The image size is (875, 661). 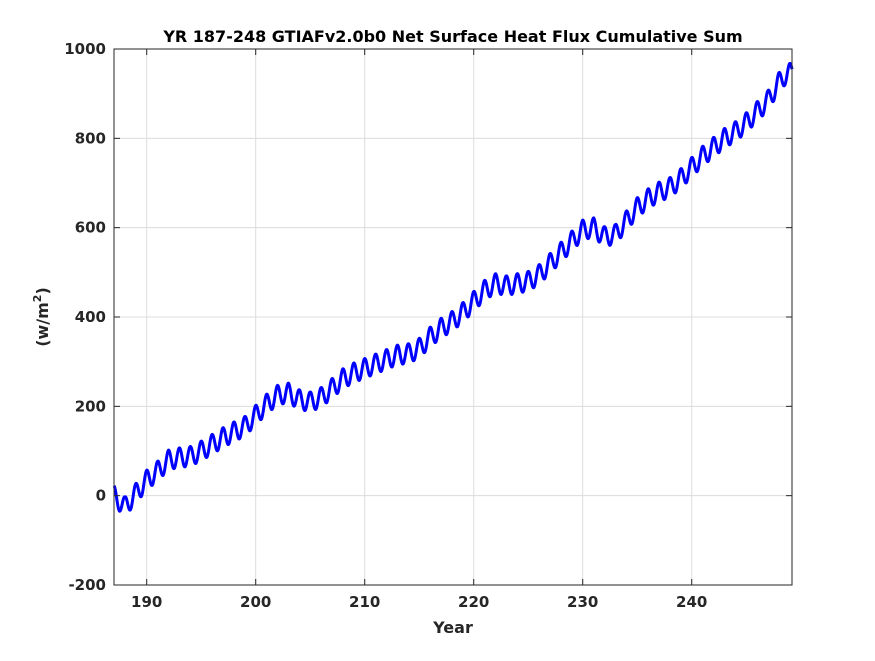 What do you see at coordinates (146, 602) in the screenshot?
I see `x-tick-label: 190` at bounding box center [146, 602].